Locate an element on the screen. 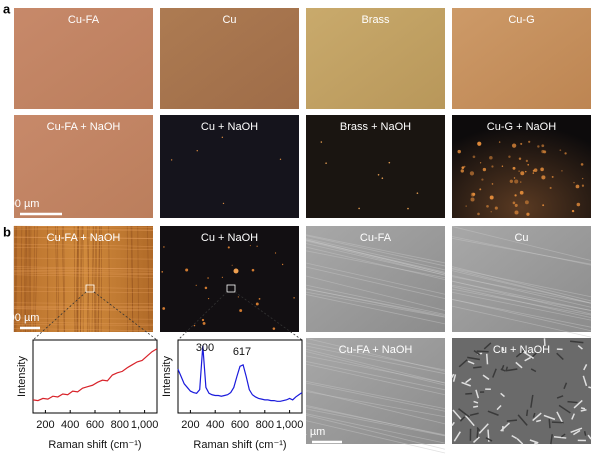 Image resolution: width=600 pixels, height=458 pixels. photo-label: Cu is located at coordinates (229, 20).